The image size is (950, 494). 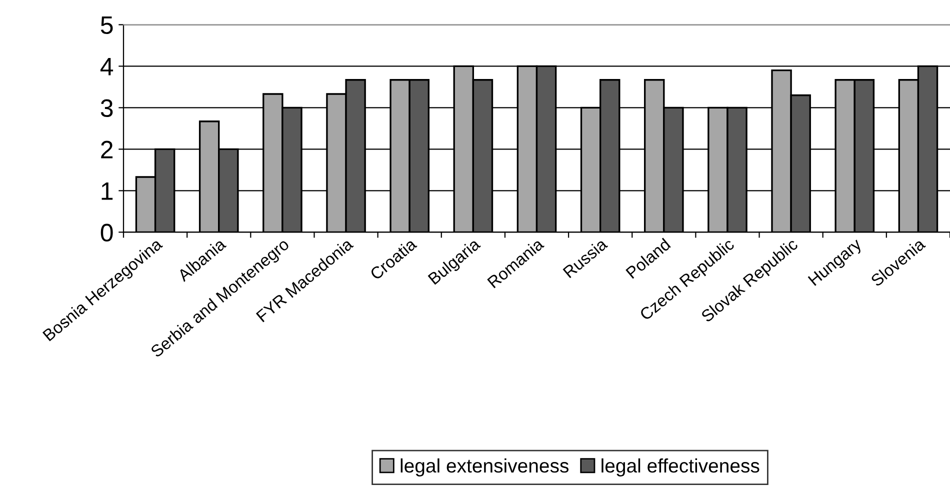 I want to click on y-tick-label: 0, so click(x=106, y=233).